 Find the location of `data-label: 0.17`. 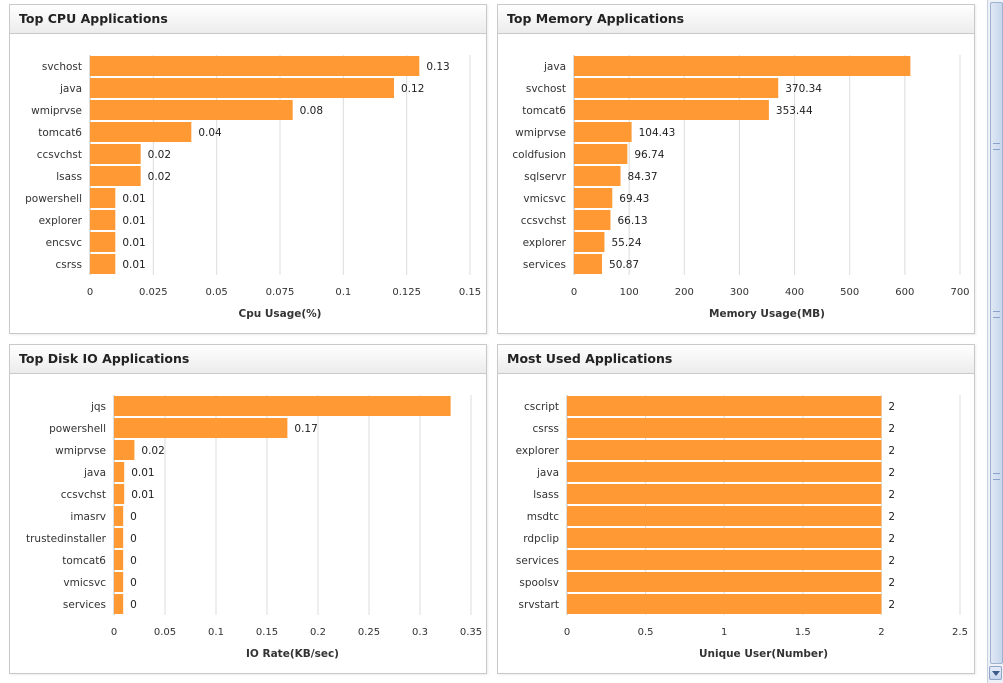

data-label: 0.17 is located at coordinates (305, 429).